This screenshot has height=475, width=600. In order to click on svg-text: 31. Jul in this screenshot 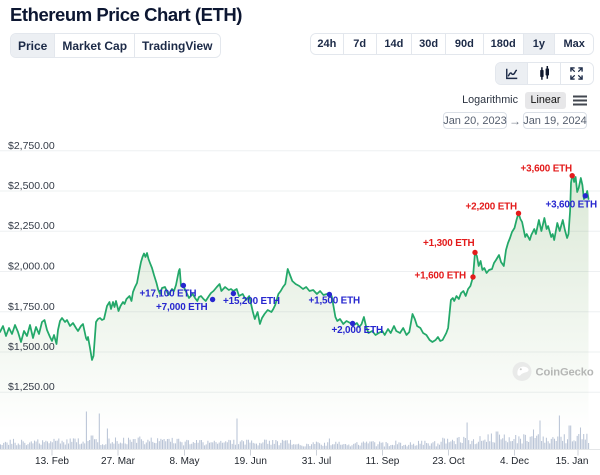, I will do `click(316, 461)`.